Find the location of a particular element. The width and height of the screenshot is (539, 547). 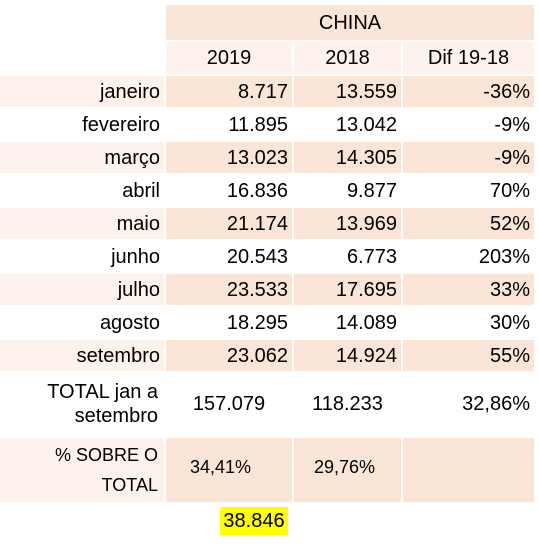

value-2018: 14.305 is located at coordinates (347, 157).